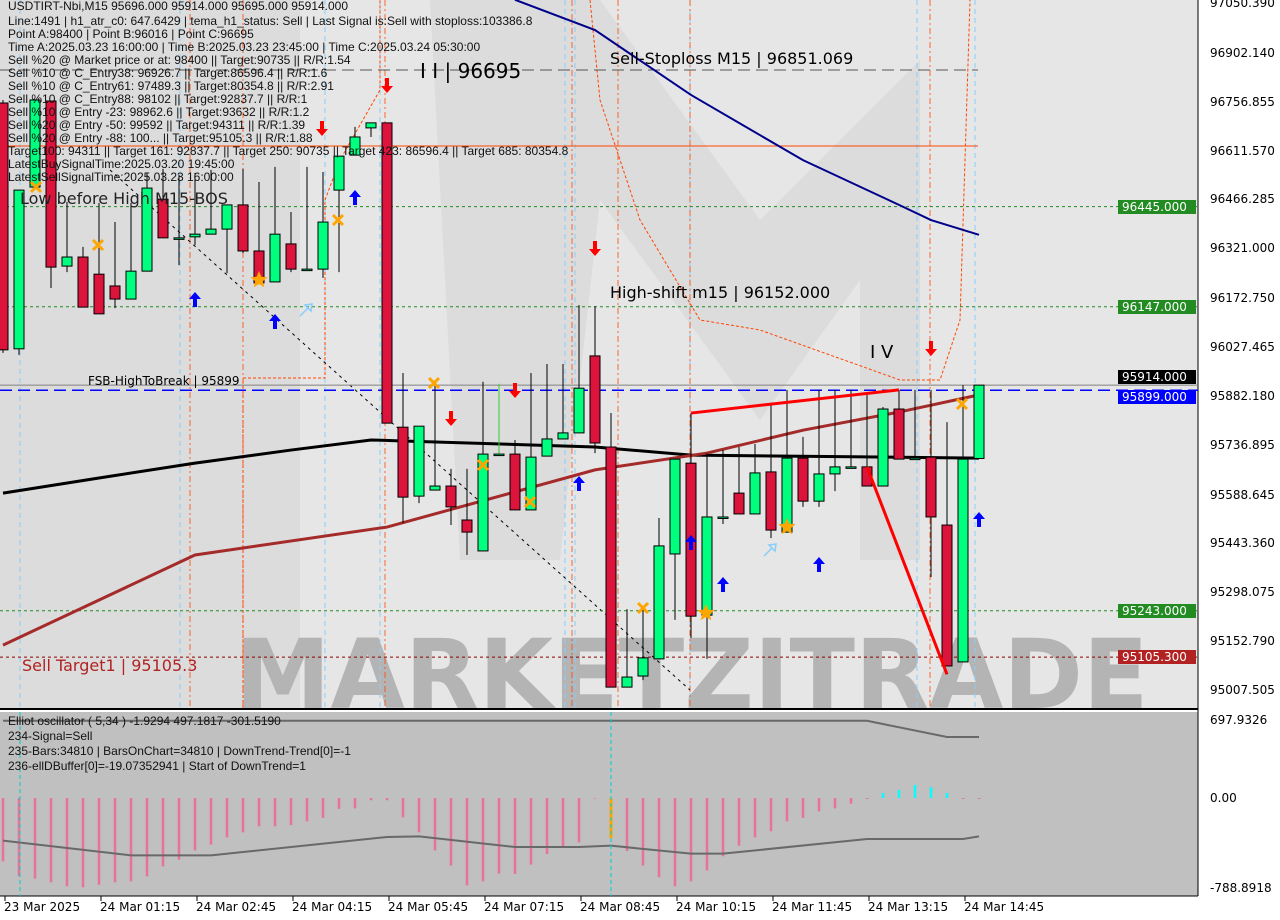 The height and width of the screenshot is (920, 1280). I want to click on osc-upper-line, so click(491, 728).